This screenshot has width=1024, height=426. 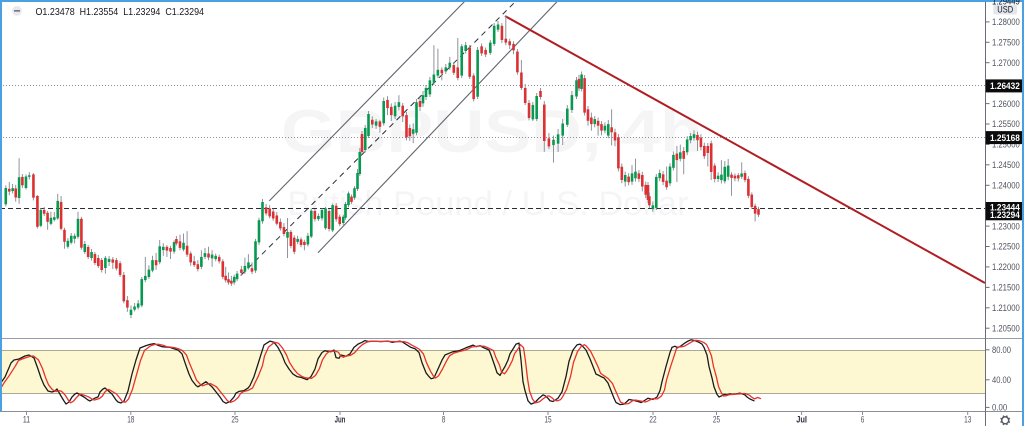 What do you see at coordinates (1006, 124) in the screenshot?
I see `svg-text: 1.25500` at bounding box center [1006, 124].